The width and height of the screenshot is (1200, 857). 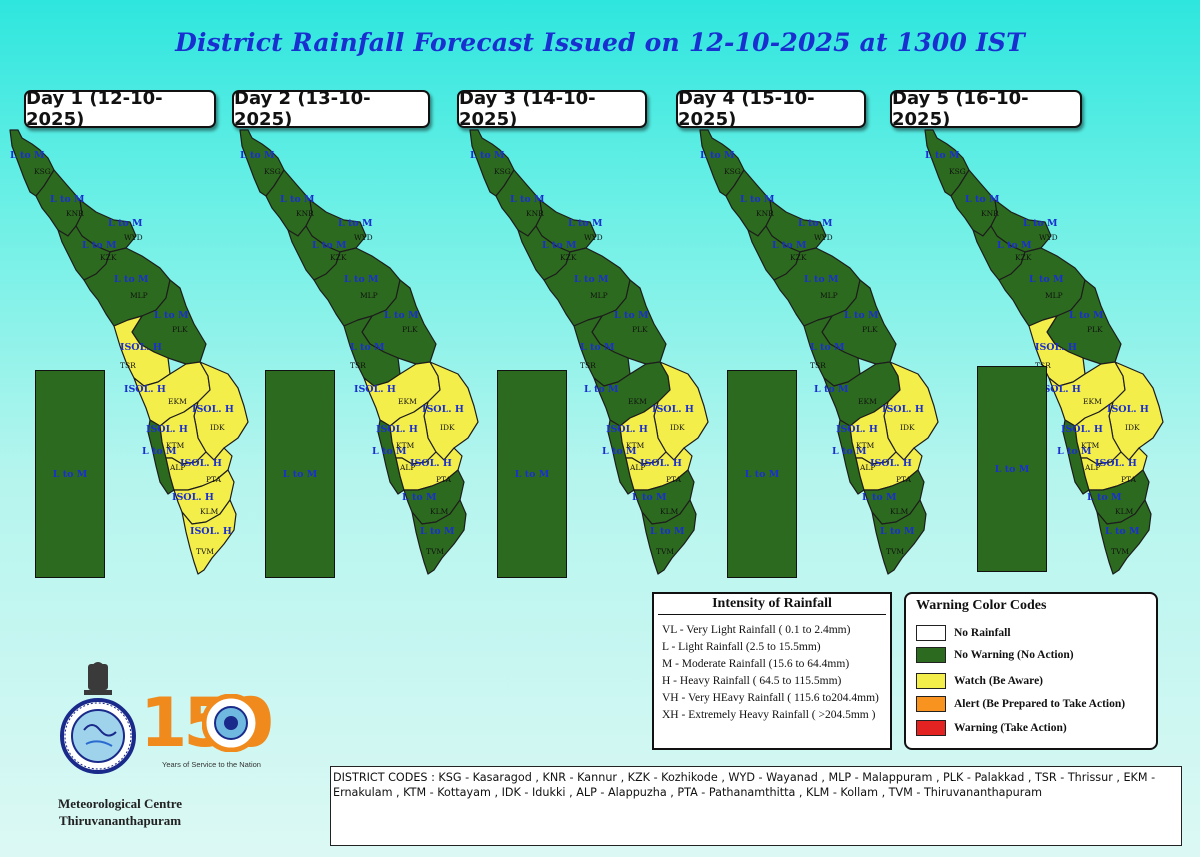 I want to click on forecast-label-tsr: L to M, so click(x=597, y=347).